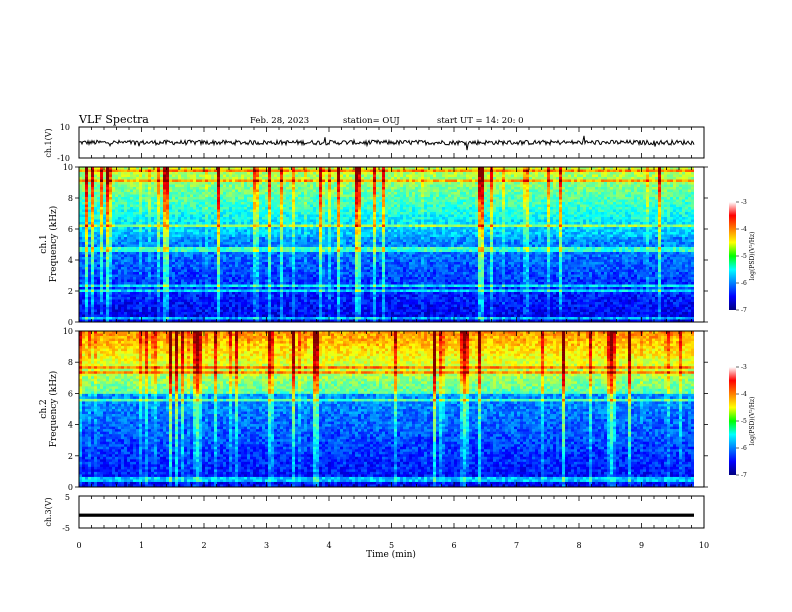 The image size is (792, 612). I want to click on station-label: station= OUJ, so click(371, 121).